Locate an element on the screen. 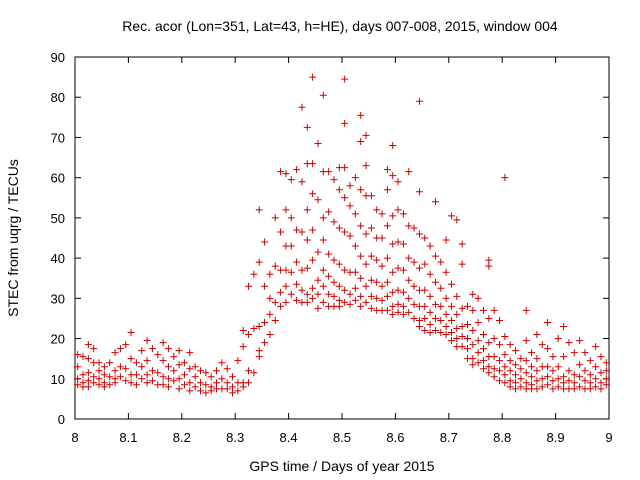  y-tick-label: 60 is located at coordinates (58, 178).